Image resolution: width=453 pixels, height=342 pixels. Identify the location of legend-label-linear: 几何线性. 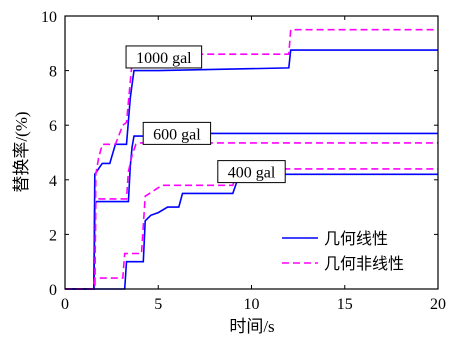
(356, 239).